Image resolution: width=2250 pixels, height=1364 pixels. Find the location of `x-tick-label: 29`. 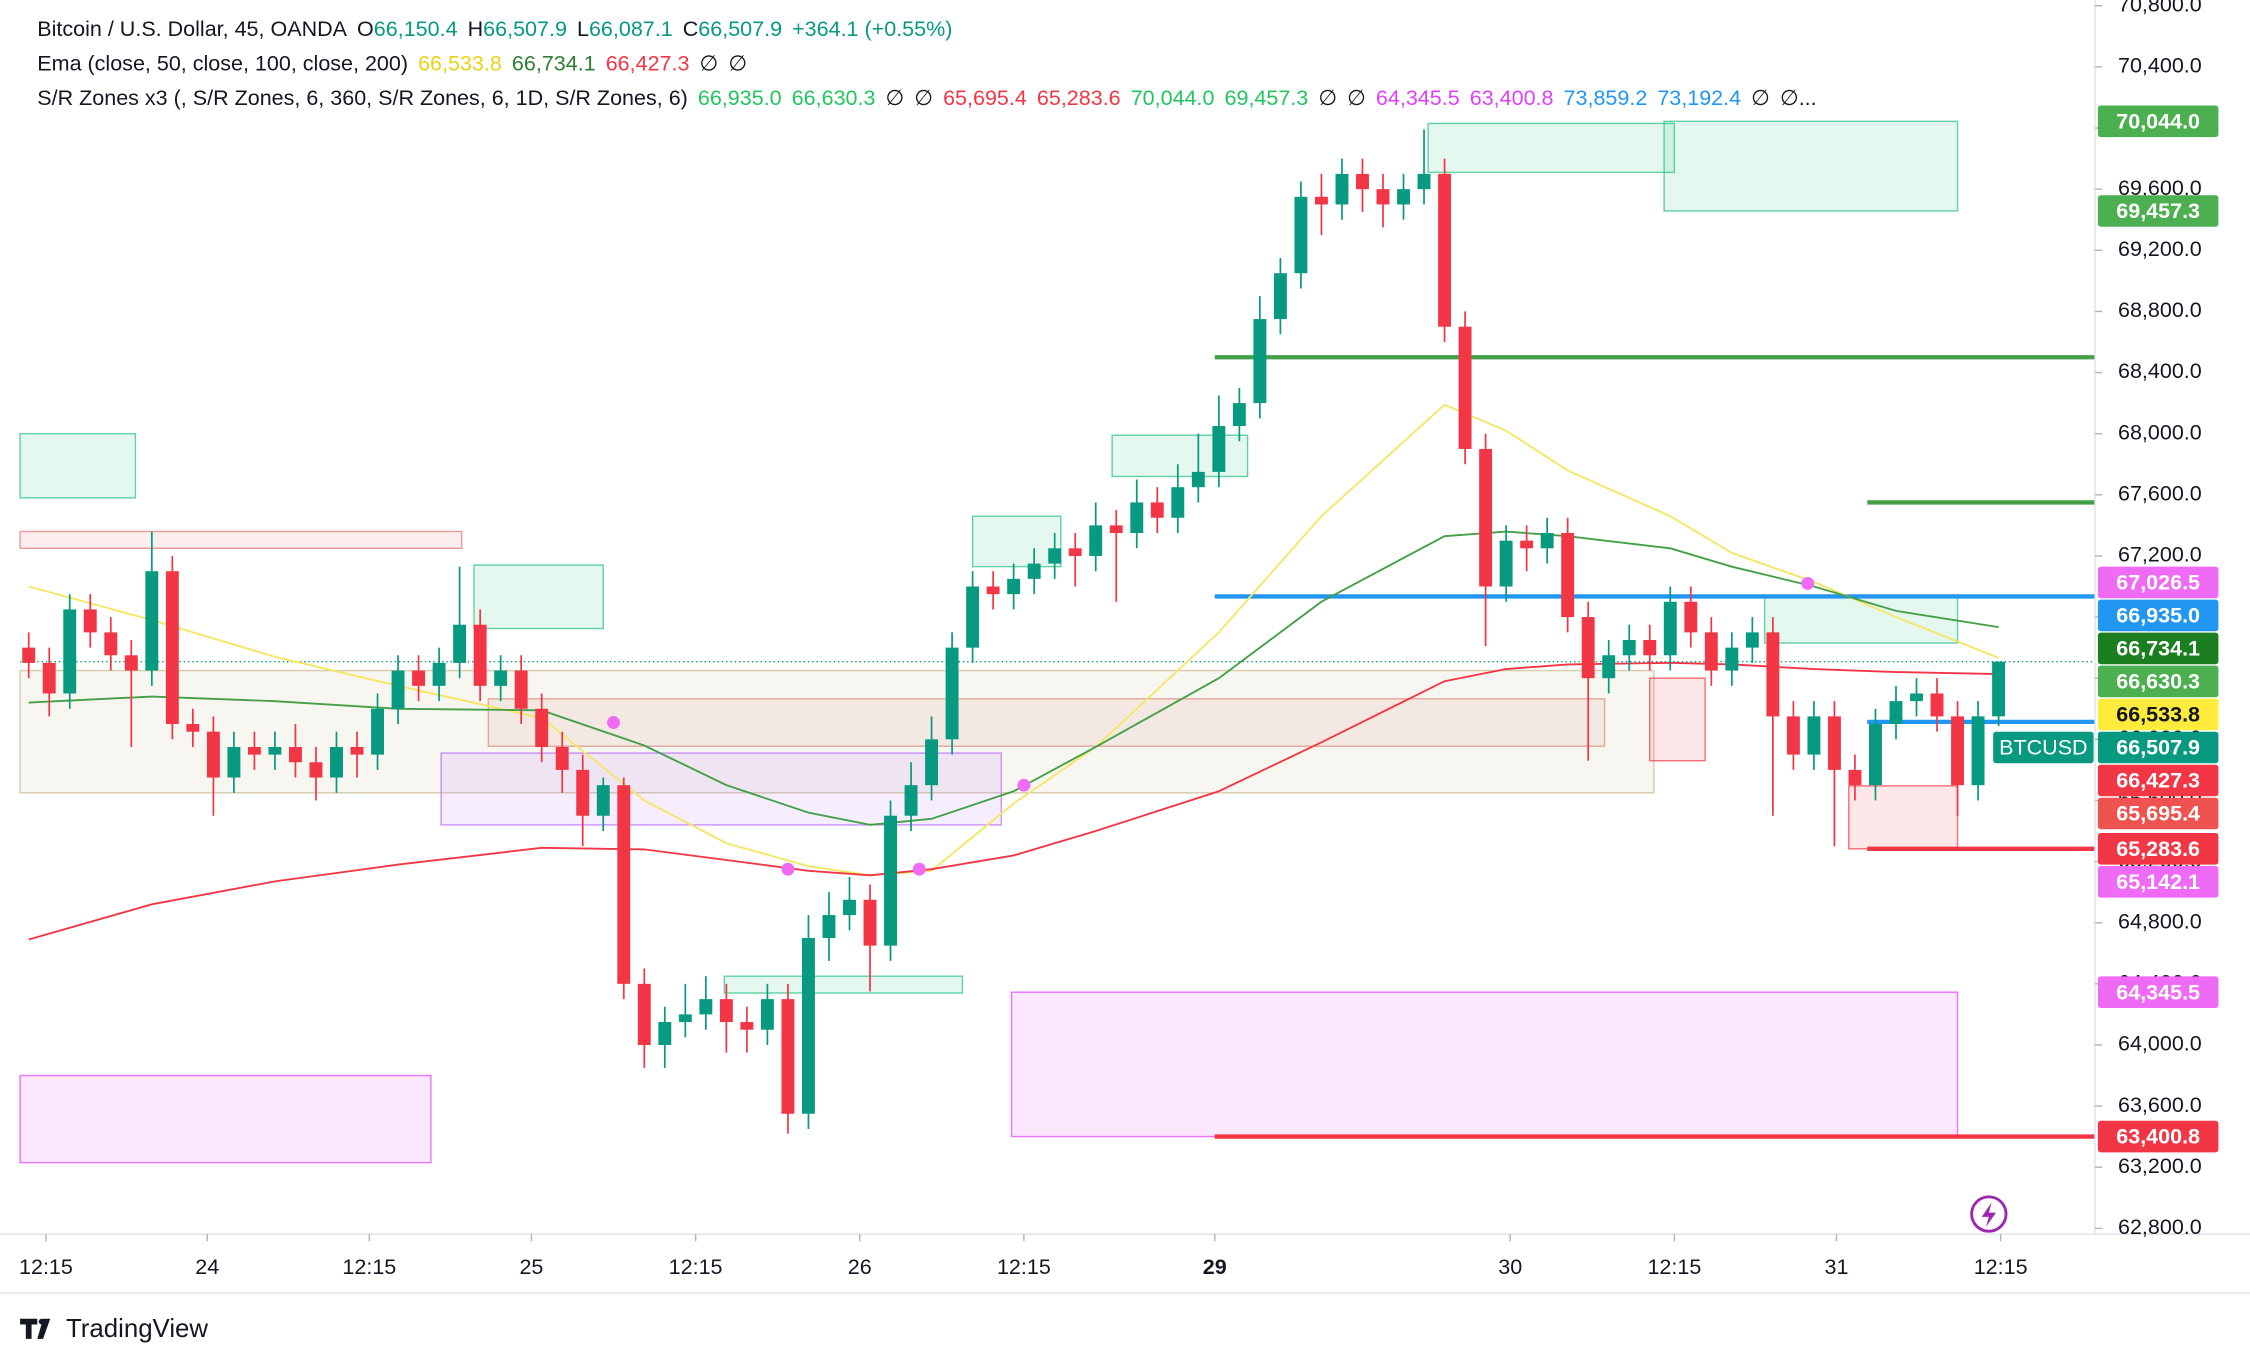

x-tick-label: 29 is located at coordinates (1215, 1267).